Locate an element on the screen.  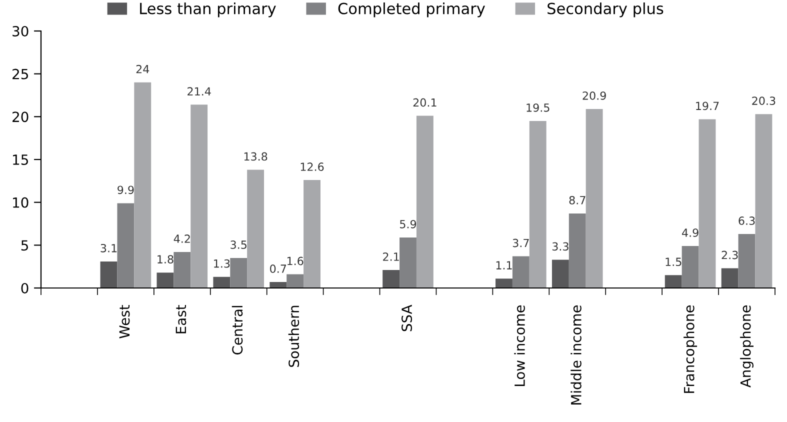
x-tick-label: Southern is located at coordinates (294, 336).